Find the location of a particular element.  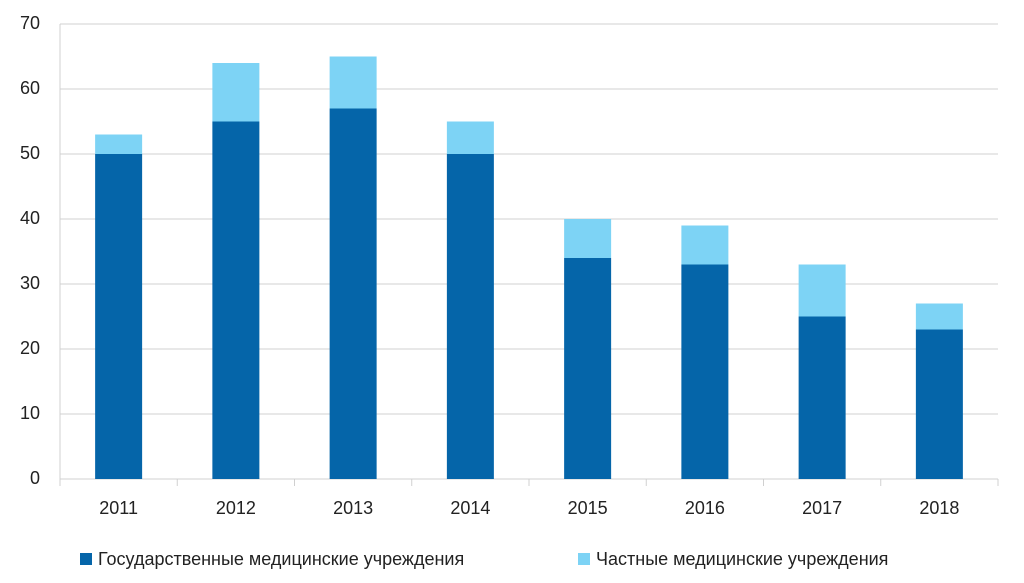

y-tick-label: 50 is located at coordinates (30, 153).